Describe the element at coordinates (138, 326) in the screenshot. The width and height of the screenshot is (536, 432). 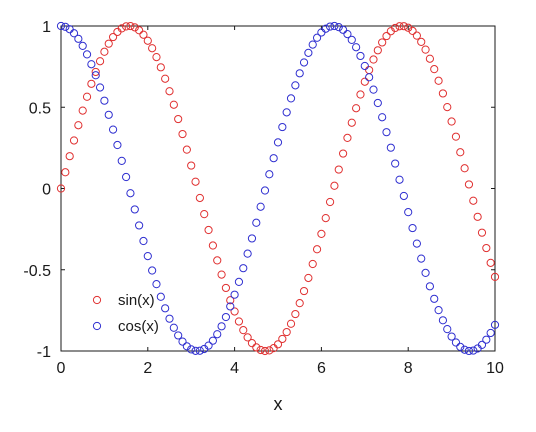
I see `legend-label: cos(x)` at that location.